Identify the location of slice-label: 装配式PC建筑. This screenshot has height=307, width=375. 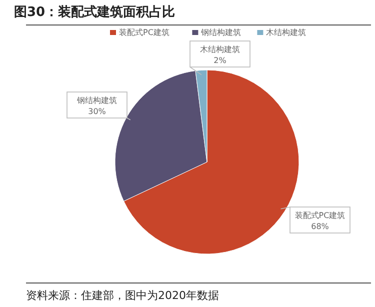
(320, 215).